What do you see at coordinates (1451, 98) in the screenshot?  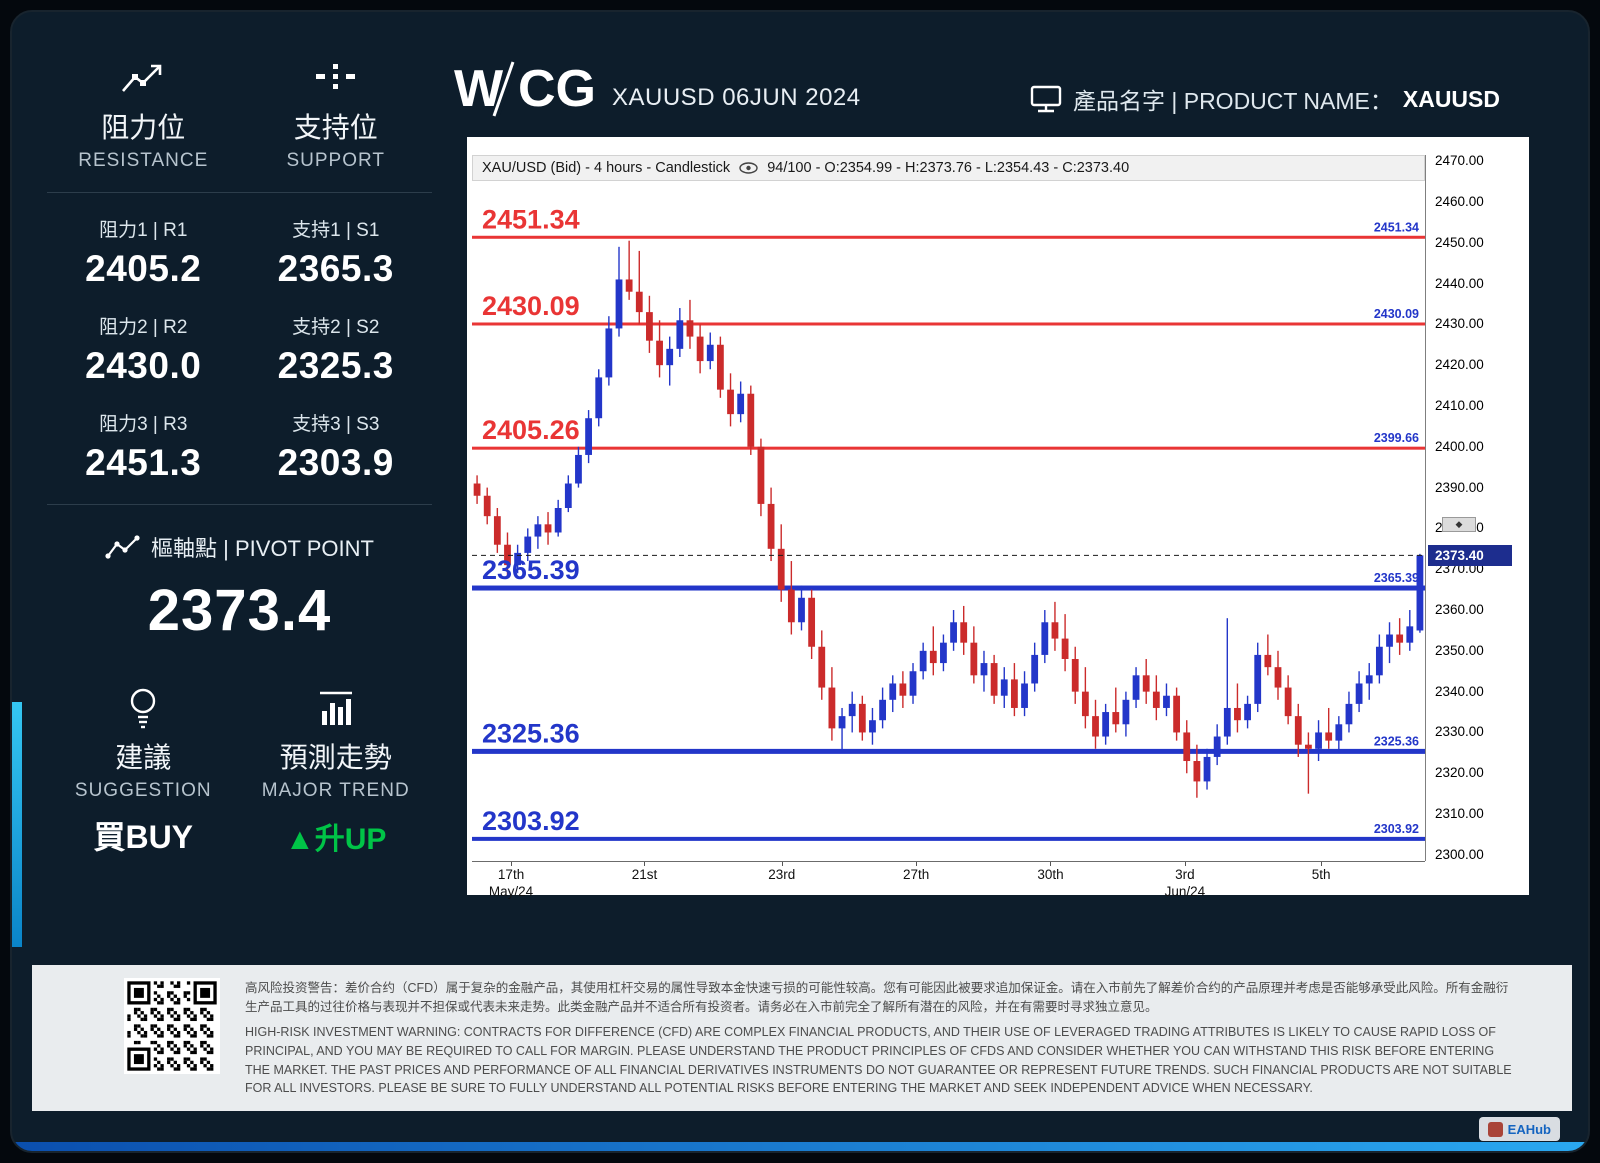 I see `product-value: XAUUSD` at bounding box center [1451, 98].